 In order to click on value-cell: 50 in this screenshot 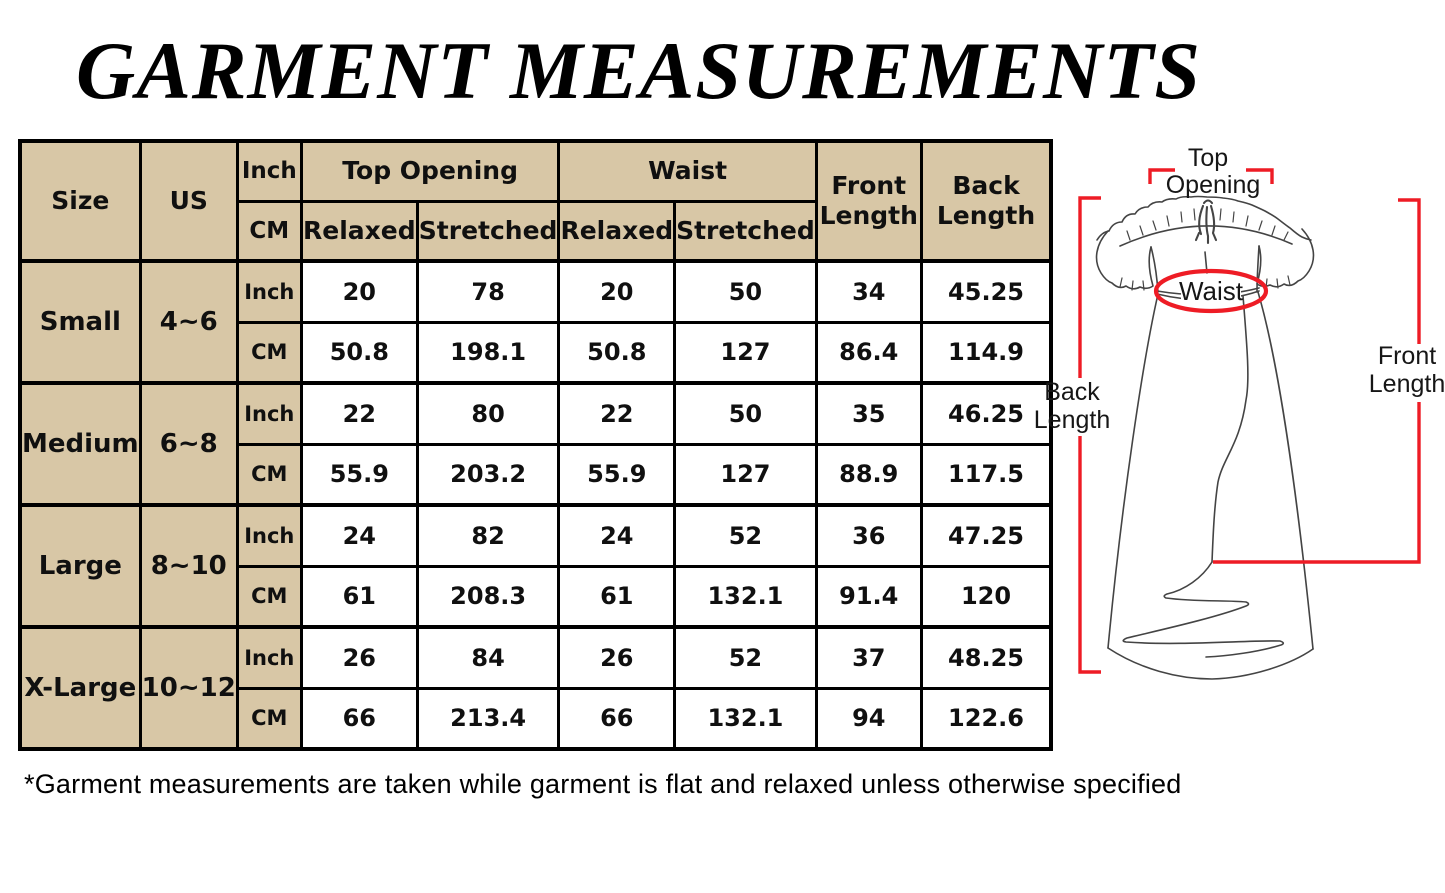, I will do `click(745, 413)`.